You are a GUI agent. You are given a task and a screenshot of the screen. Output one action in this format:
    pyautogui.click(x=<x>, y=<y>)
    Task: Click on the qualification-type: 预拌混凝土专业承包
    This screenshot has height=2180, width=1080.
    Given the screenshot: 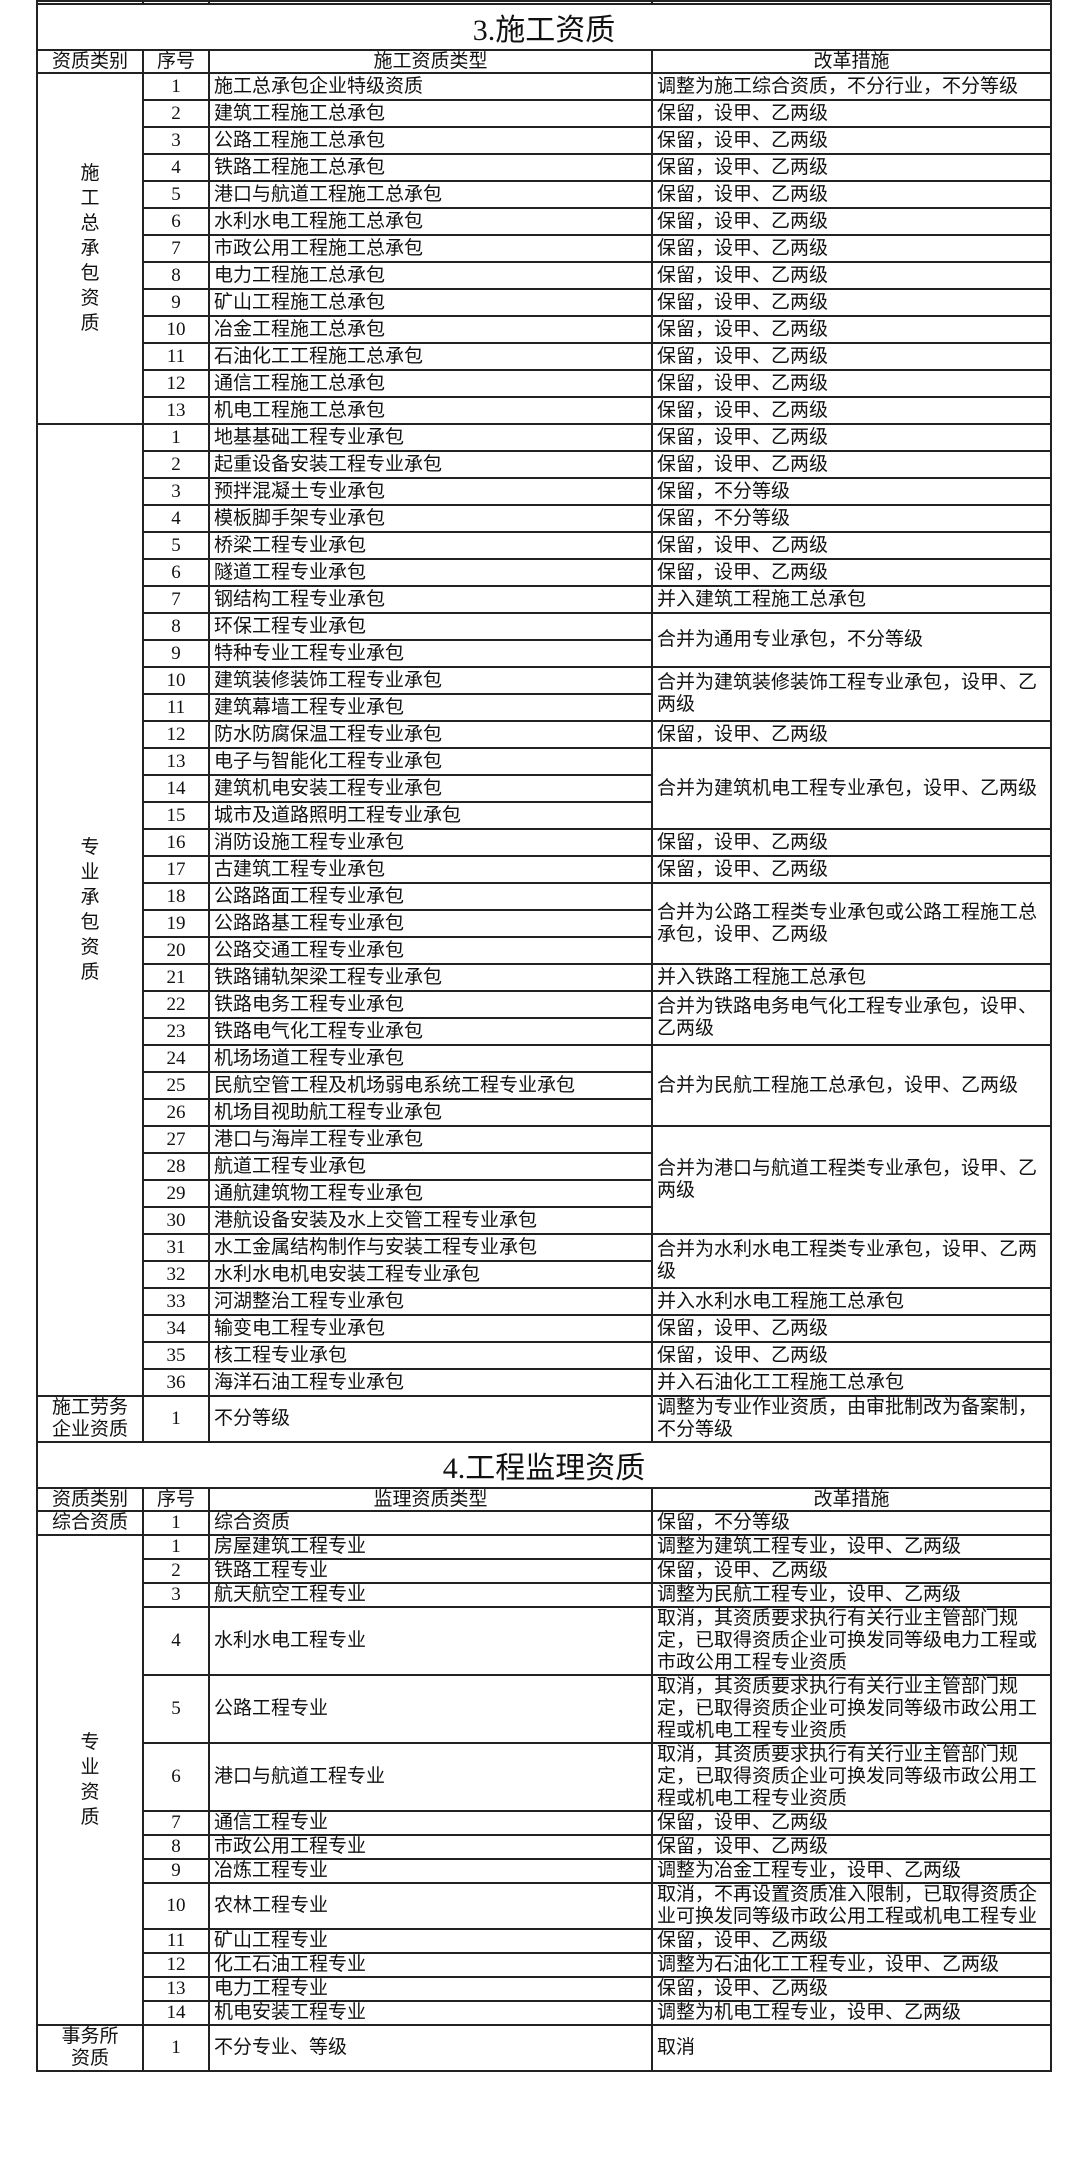 What is the action you would take?
    pyautogui.click(x=430, y=491)
    